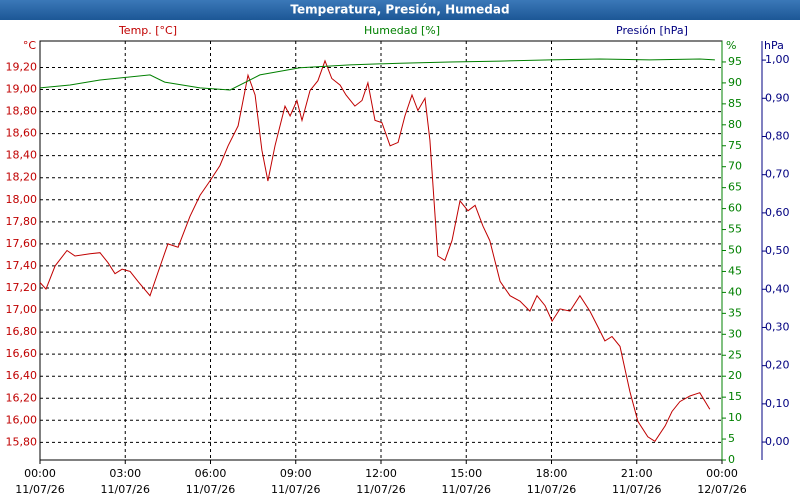 The width and height of the screenshot is (800, 500). What do you see at coordinates (777, 135) in the screenshot?
I see `y3-tick-label: 0,80` at bounding box center [777, 135].